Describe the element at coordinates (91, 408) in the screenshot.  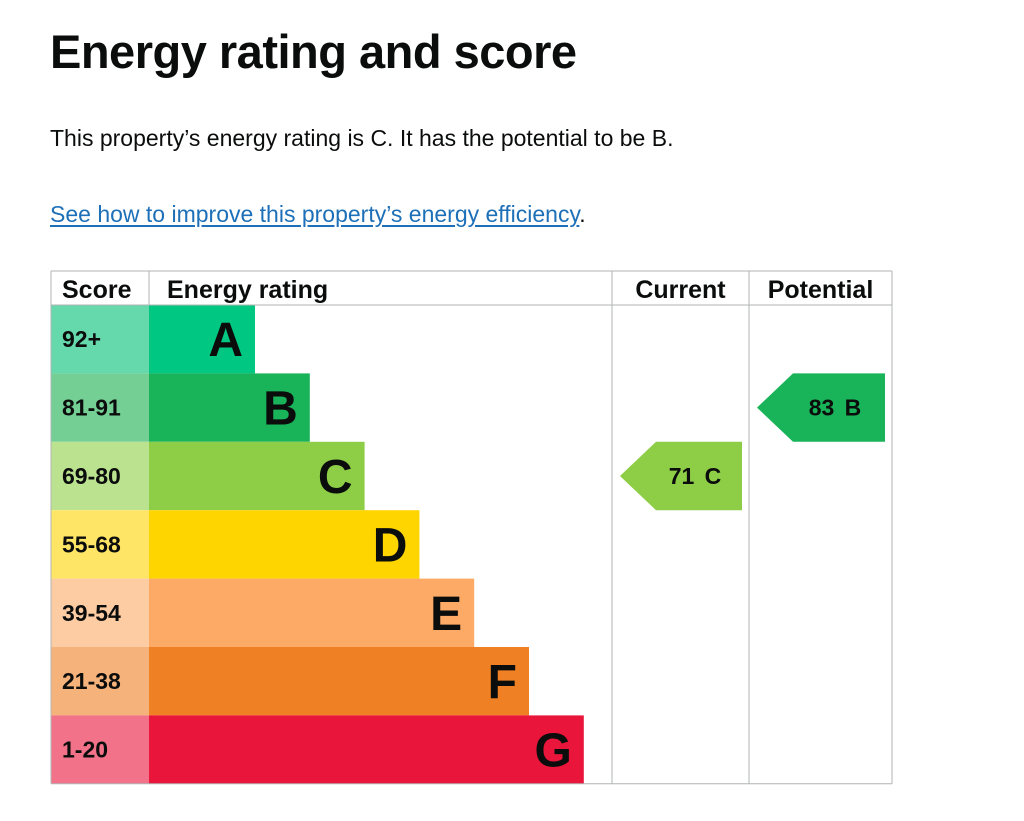
I see `score-range-label: 81-91` at that location.